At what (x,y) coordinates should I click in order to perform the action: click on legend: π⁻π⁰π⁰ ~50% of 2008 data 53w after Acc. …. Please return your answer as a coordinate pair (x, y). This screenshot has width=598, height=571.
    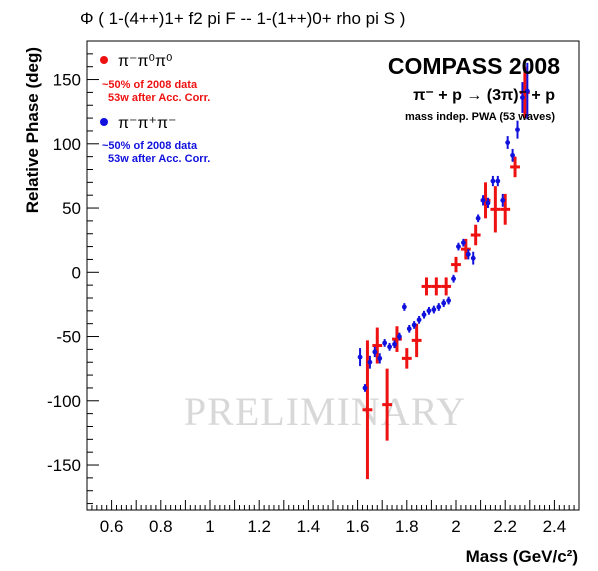
    Looking at the image, I should click on (155, 109).